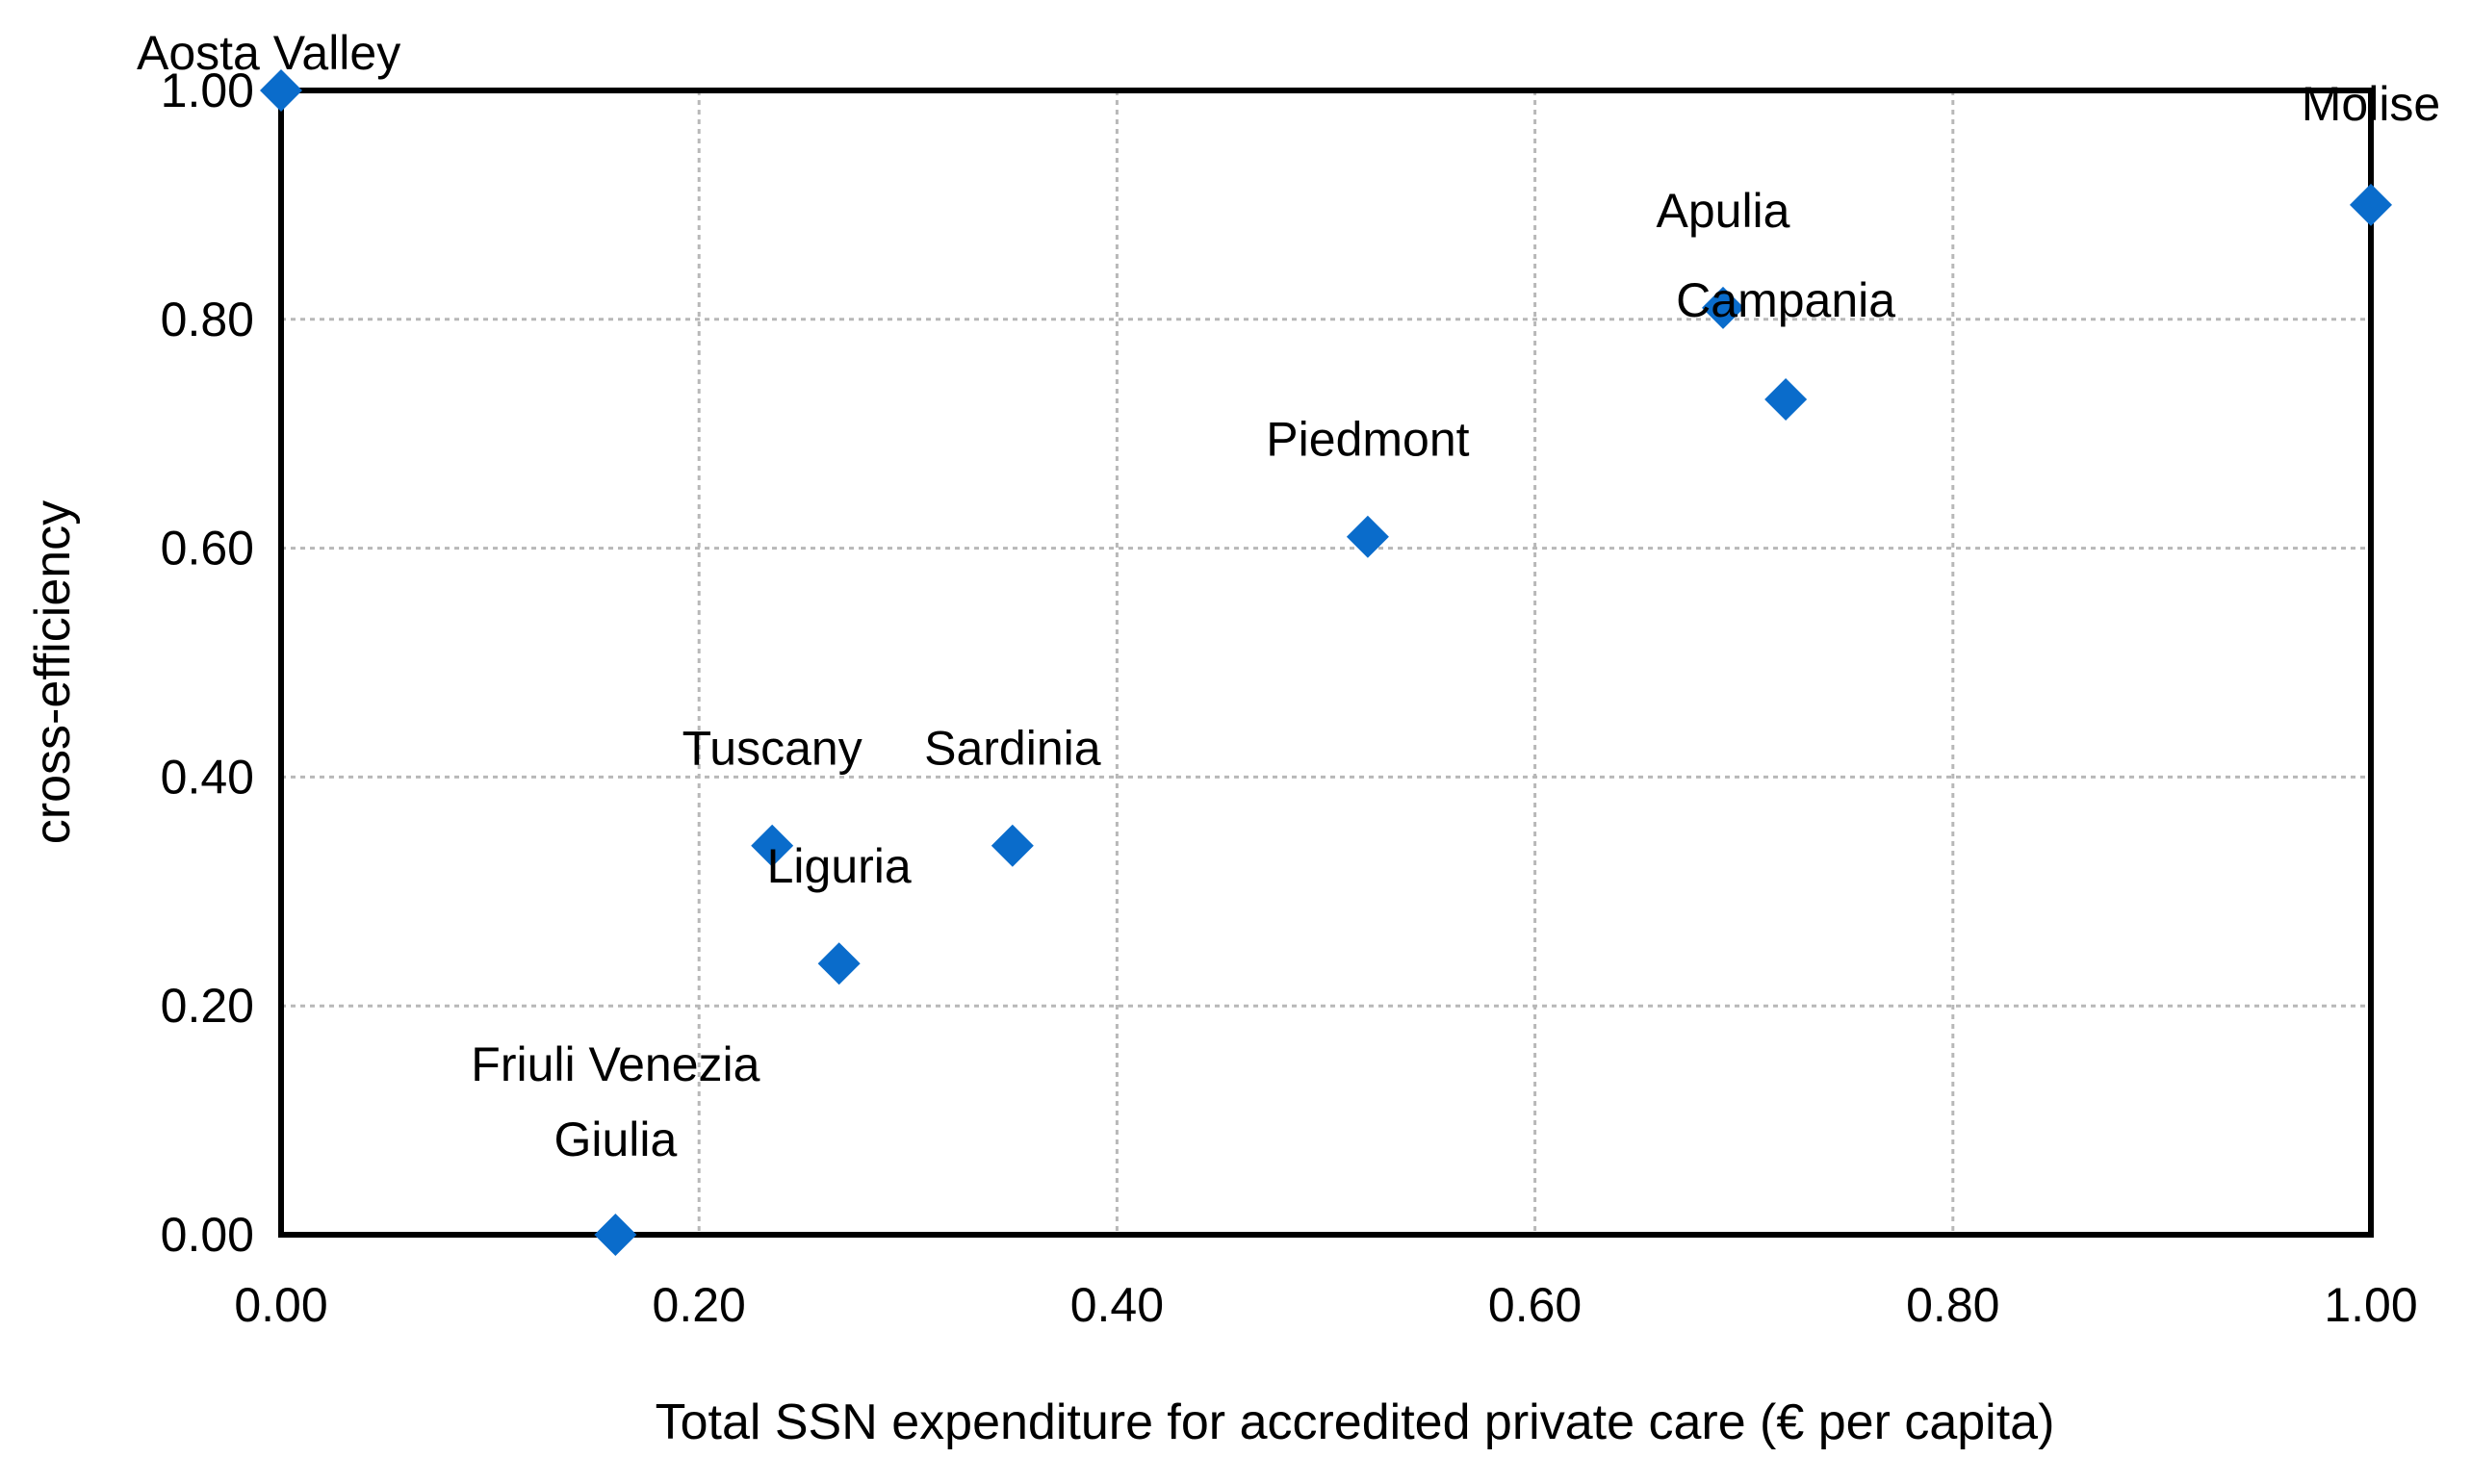 The height and width of the screenshot is (1484, 2471). I want to click on data-point-label: Friuli Venezia Giulia, so click(615, 1102).